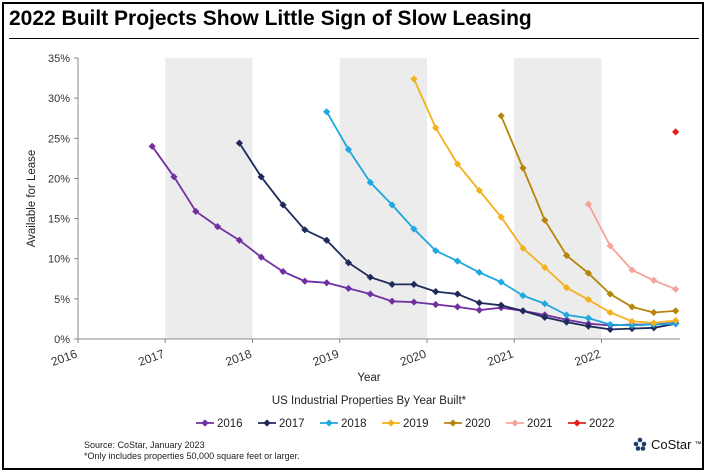 This screenshot has width=708, height=474. I want to click on legend-entry-2021: 2021, so click(529, 424).